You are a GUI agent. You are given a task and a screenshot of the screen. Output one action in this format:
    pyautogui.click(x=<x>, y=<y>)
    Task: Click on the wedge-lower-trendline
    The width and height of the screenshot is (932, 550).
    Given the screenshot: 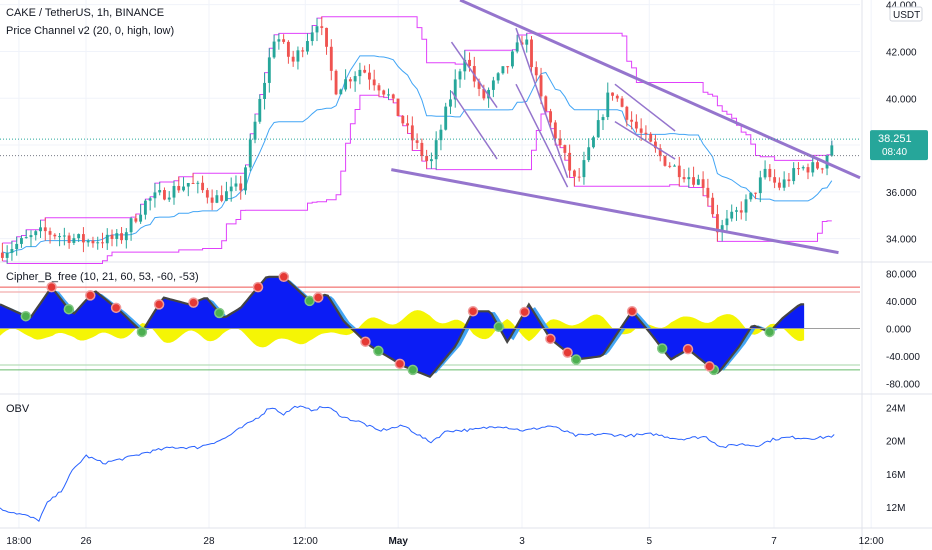 What is the action you would take?
    pyautogui.click(x=615, y=211)
    